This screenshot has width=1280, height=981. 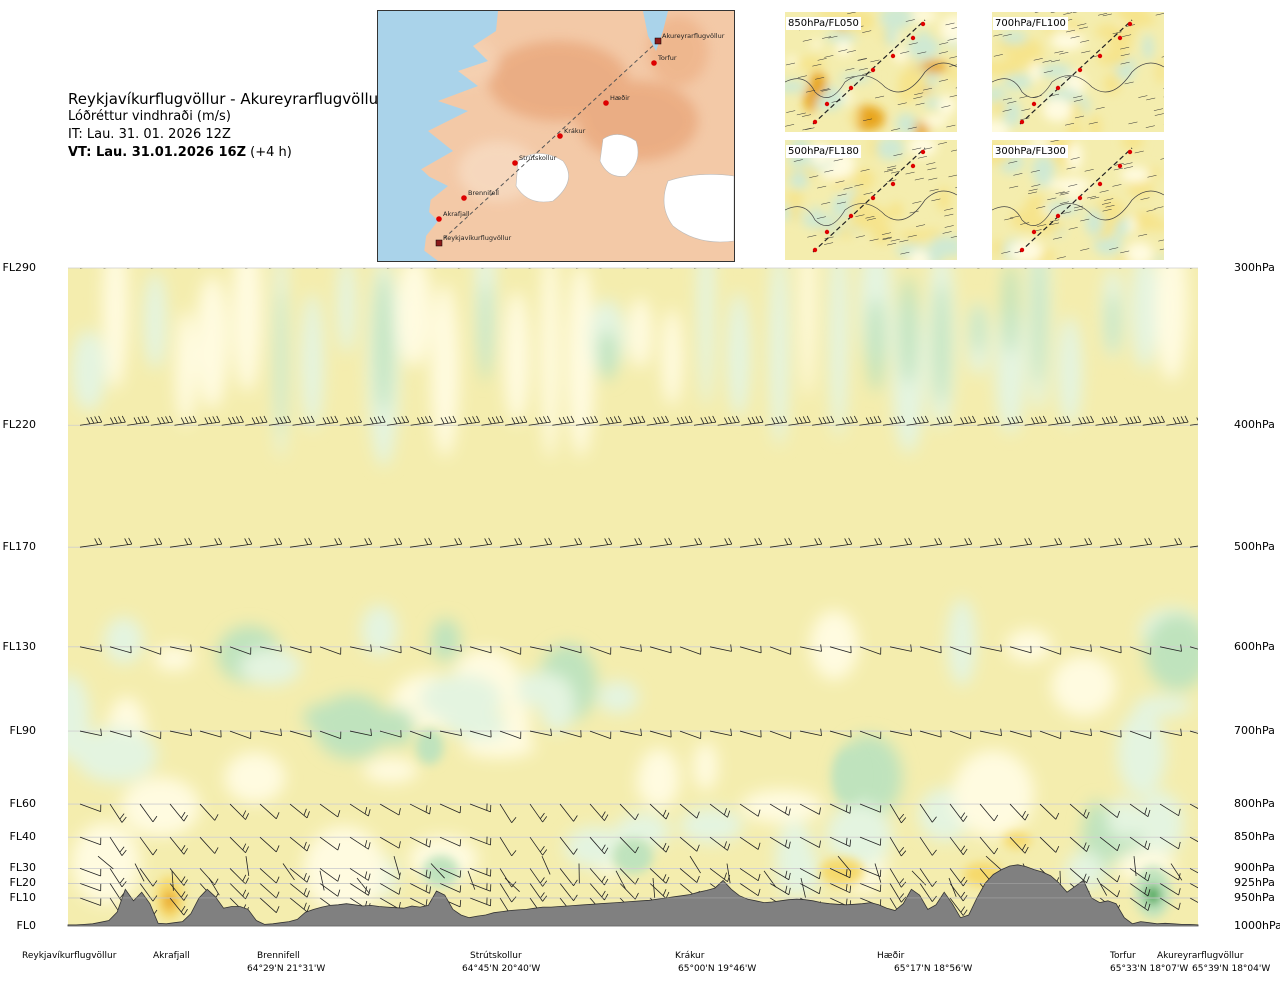 What do you see at coordinates (1078, 208) in the screenshot?
I see `panel-coastline` at bounding box center [1078, 208].